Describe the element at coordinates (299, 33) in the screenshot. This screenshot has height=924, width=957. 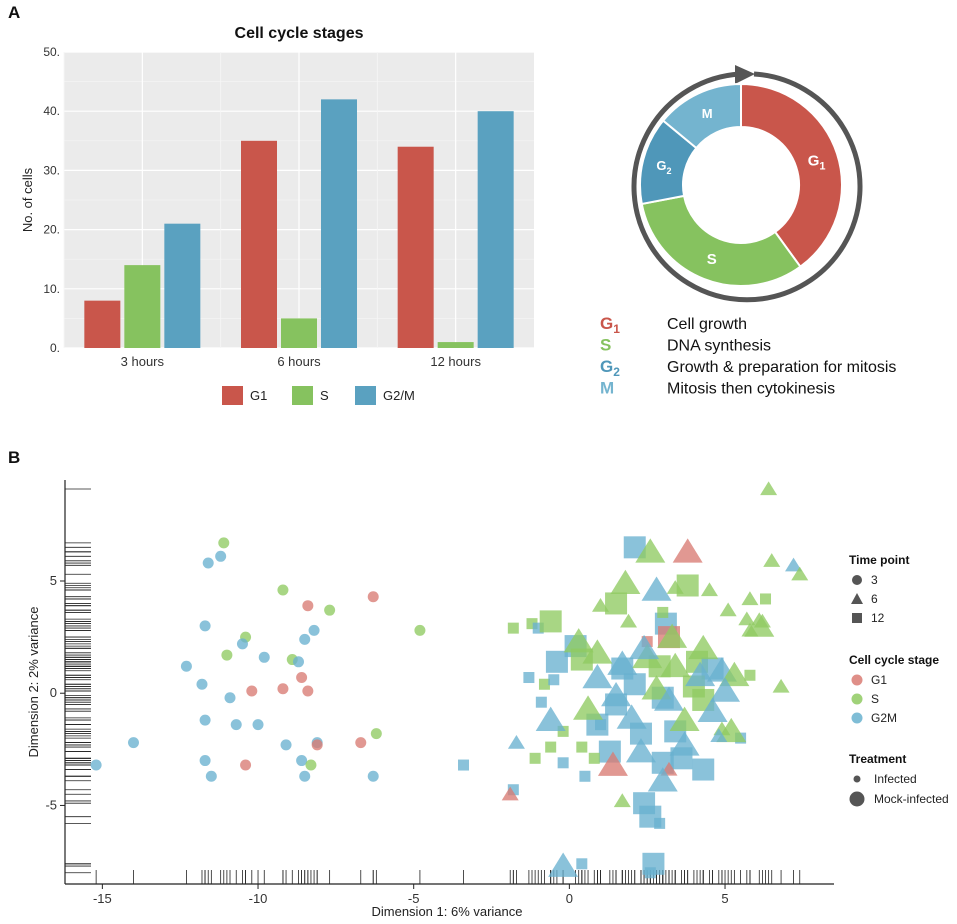
I see `bar-chart-title: Cell cycle stages` at that location.